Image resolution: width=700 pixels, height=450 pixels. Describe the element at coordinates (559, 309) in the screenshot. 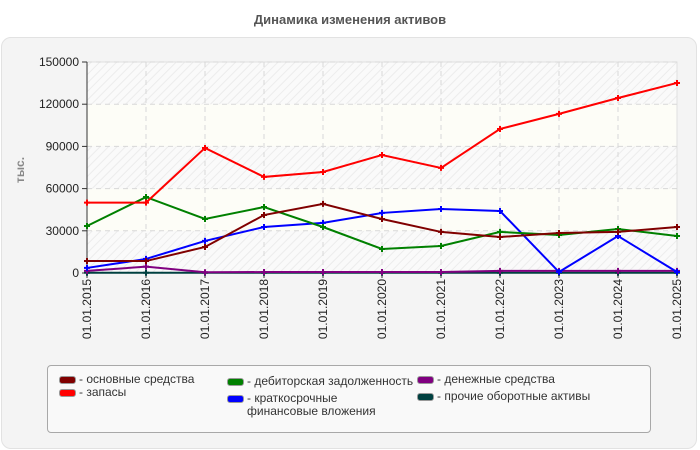

I see `x-tick-label: 01.01.2023` at that location.